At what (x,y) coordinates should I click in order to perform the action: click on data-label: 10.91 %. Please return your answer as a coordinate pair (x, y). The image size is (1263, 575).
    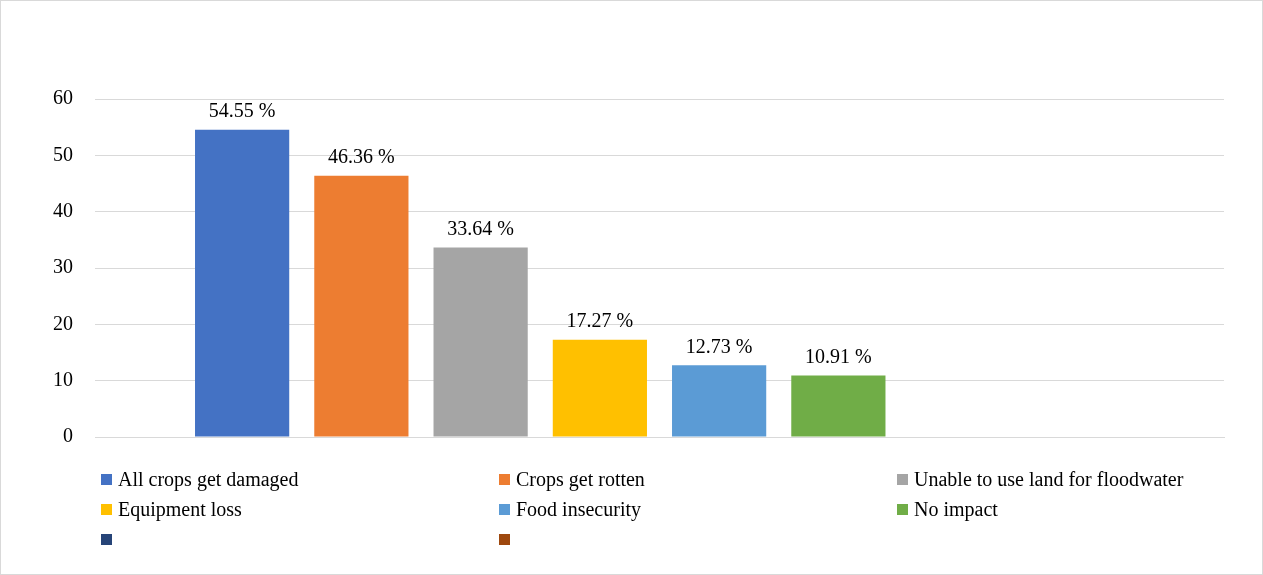
    Looking at the image, I should click on (838, 355).